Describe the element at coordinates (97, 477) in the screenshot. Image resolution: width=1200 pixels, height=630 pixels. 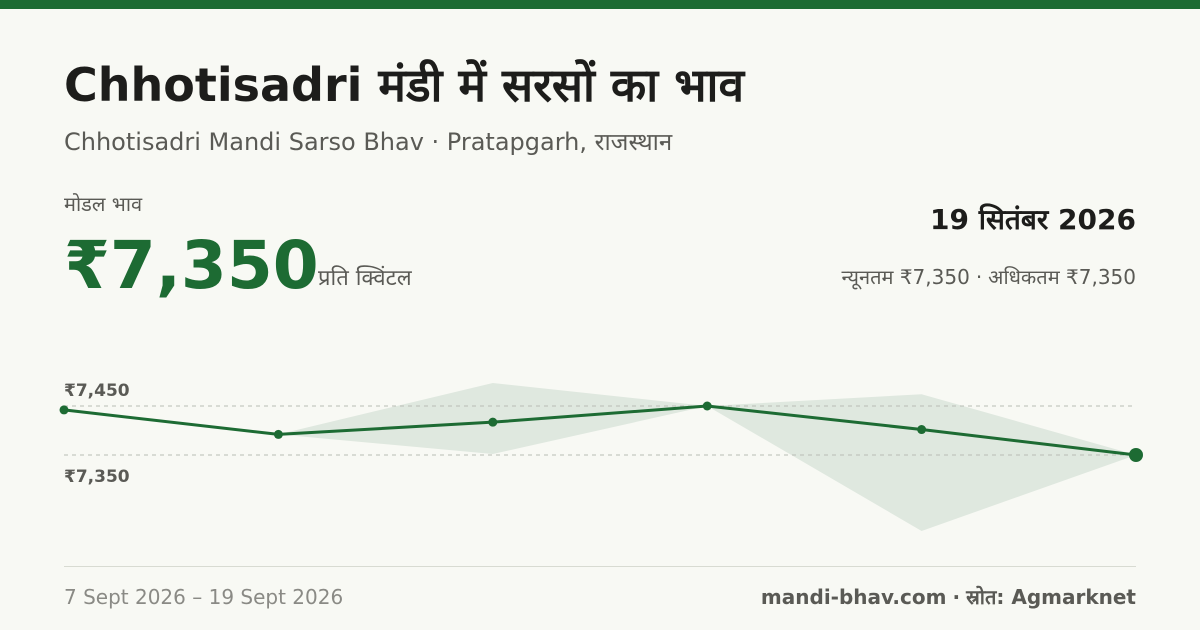
I see `y-tick-label: ₹7,350` at that location.